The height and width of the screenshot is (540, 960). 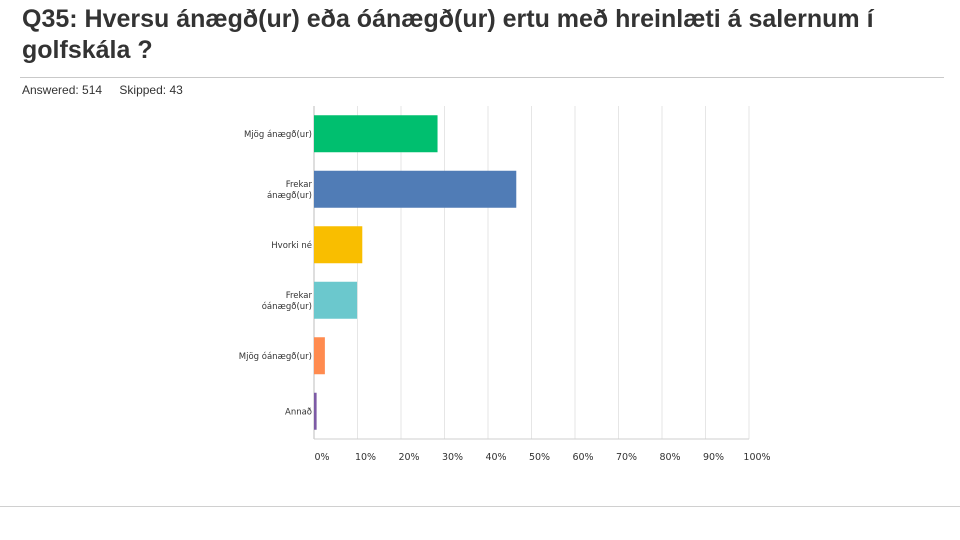 I want to click on x-tick-label: 0%, so click(x=321, y=457).